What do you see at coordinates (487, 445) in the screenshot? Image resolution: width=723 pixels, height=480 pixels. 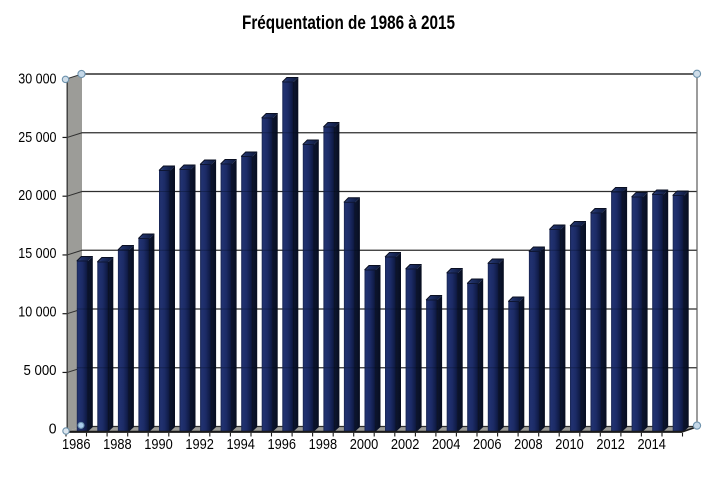 I see `svg-text: 2006` at bounding box center [487, 445].